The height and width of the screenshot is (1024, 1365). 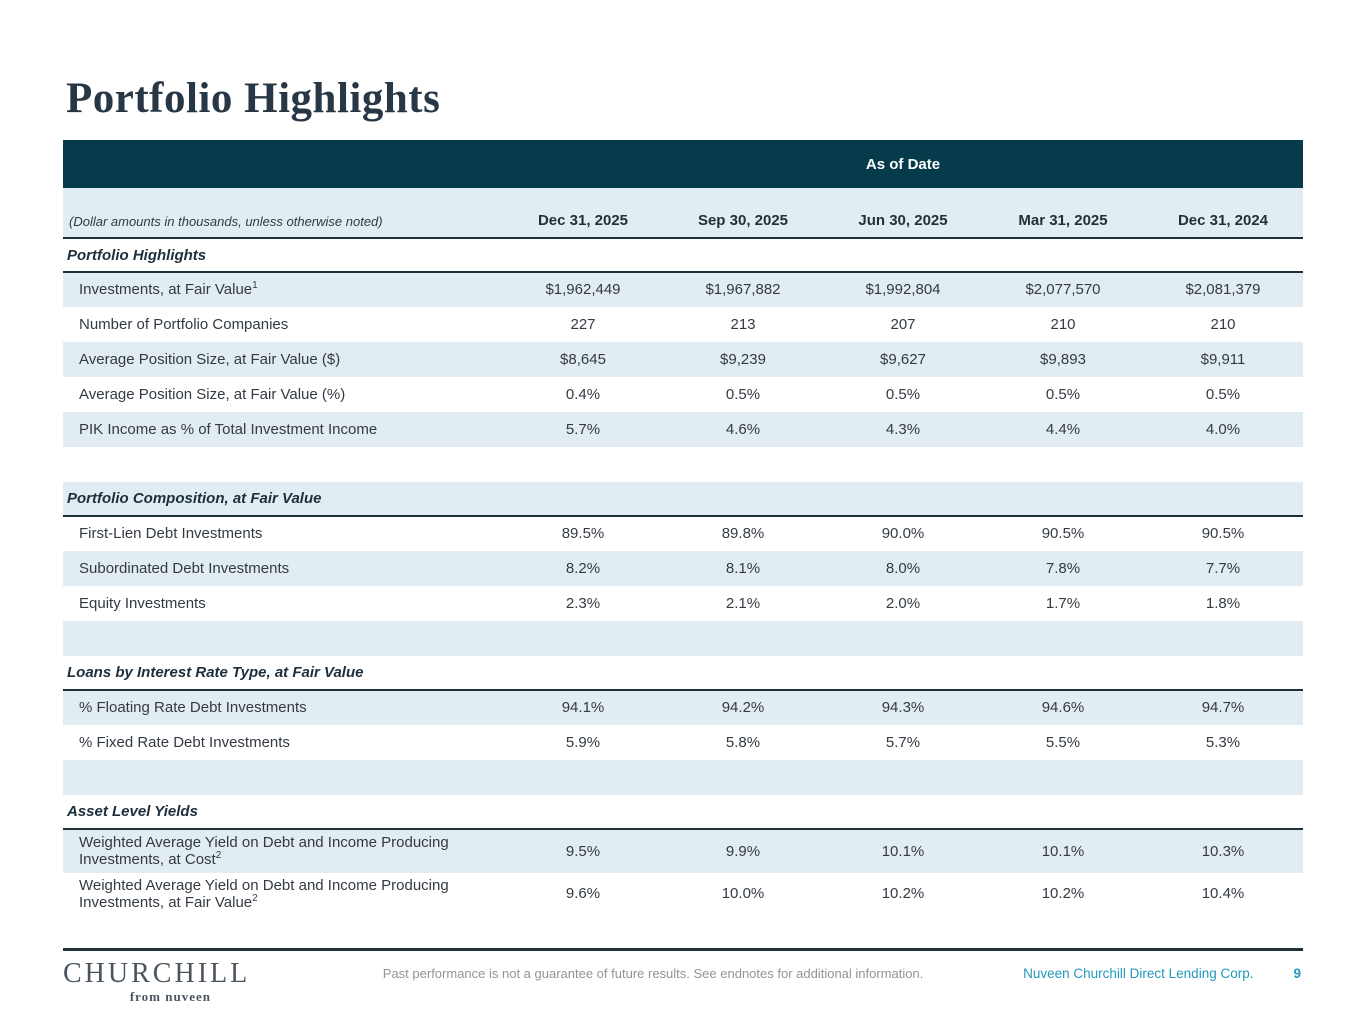 I want to click on cell-value: $9,627, so click(x=903, y=359).